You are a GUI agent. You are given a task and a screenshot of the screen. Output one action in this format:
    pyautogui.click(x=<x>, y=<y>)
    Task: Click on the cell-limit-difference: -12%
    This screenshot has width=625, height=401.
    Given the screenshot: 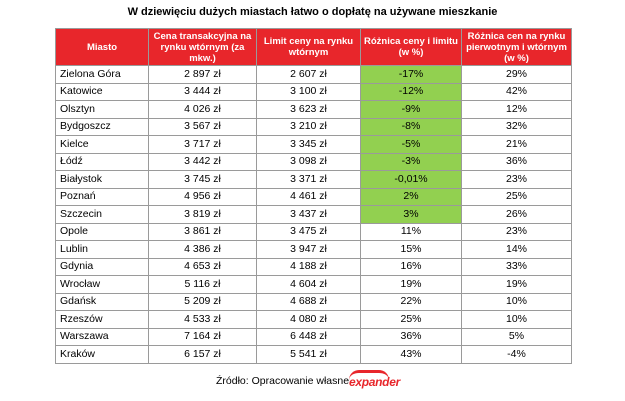 What is the action you would take?
    pyautogui.click(x=411, y=91)
    